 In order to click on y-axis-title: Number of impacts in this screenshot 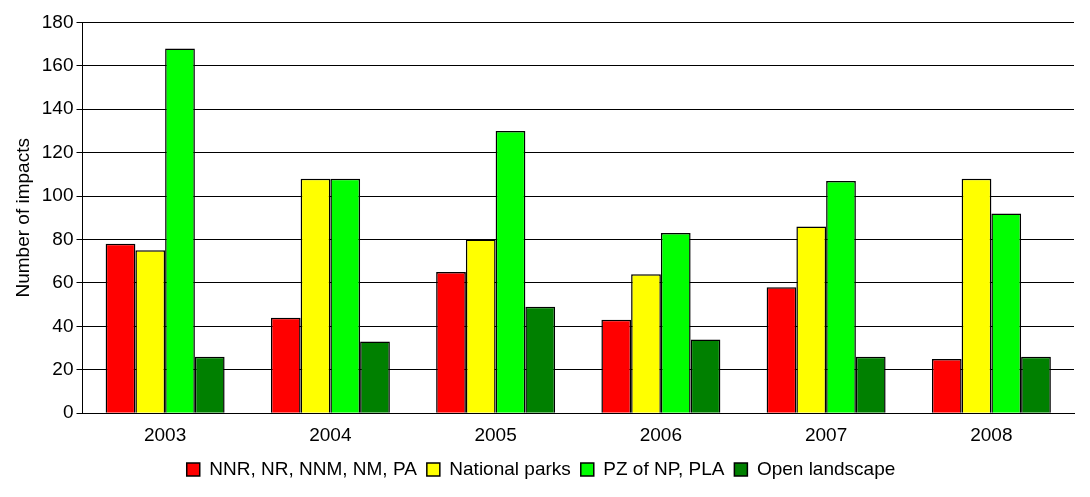, I will do `click(22, 218)`.